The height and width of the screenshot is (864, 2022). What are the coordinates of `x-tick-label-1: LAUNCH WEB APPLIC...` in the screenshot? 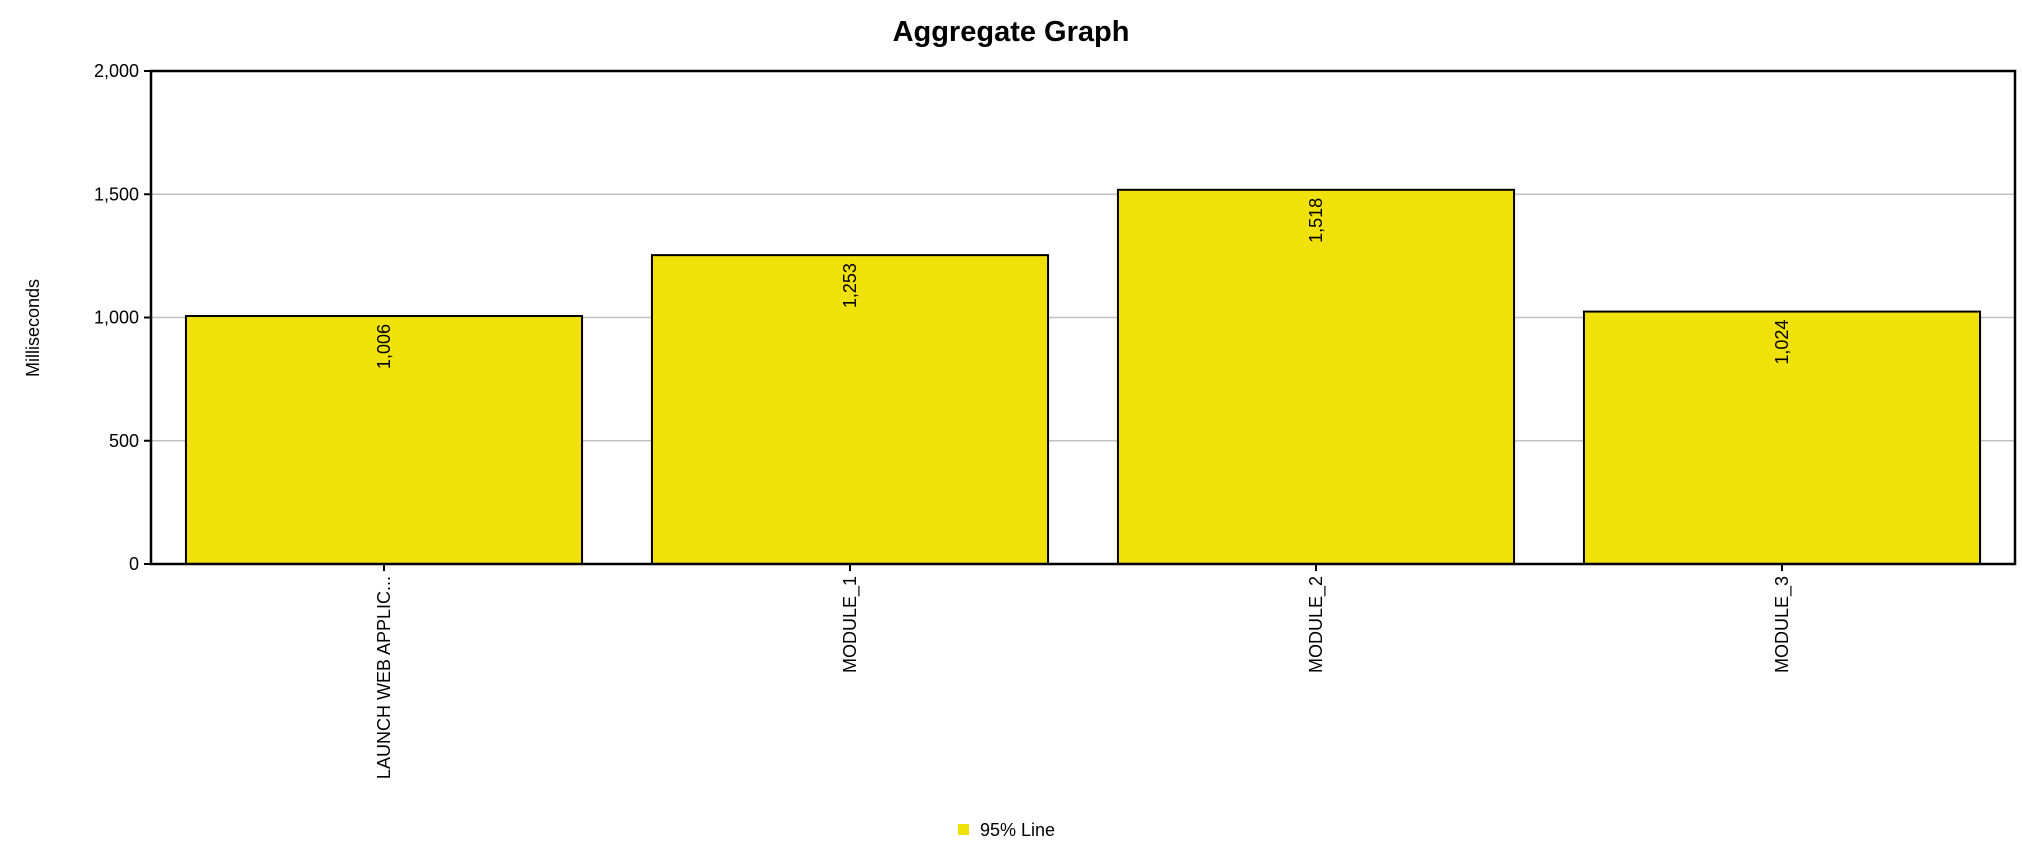 It's located at (384, 677).